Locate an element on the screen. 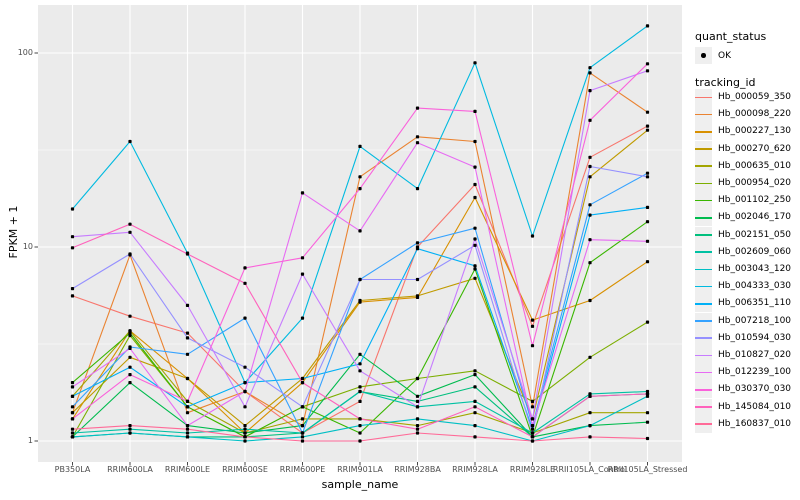 This screenshot has width=800, height=500. y-tick-label: 10 is located at coordinates (27, 246).